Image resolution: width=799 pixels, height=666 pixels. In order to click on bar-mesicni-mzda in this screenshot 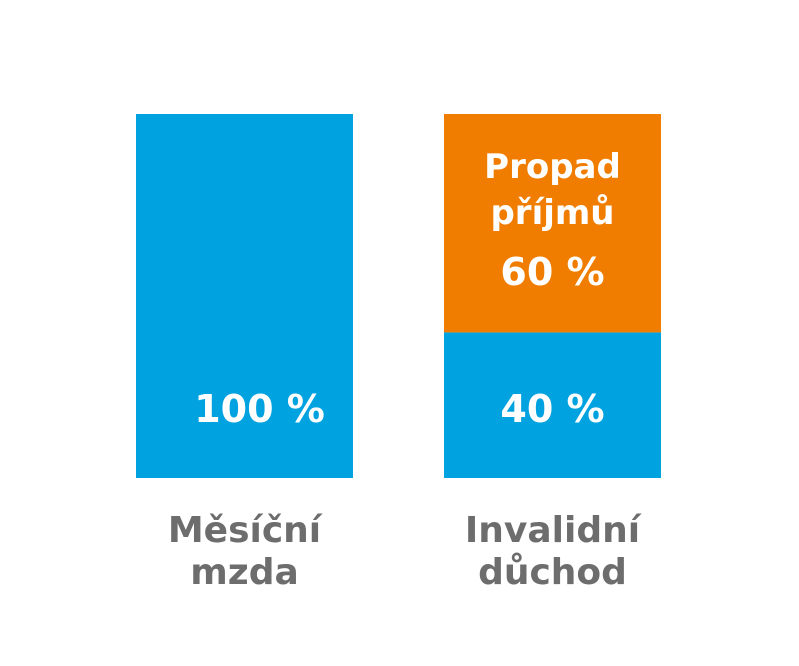, I will do `click(244, 296)`.